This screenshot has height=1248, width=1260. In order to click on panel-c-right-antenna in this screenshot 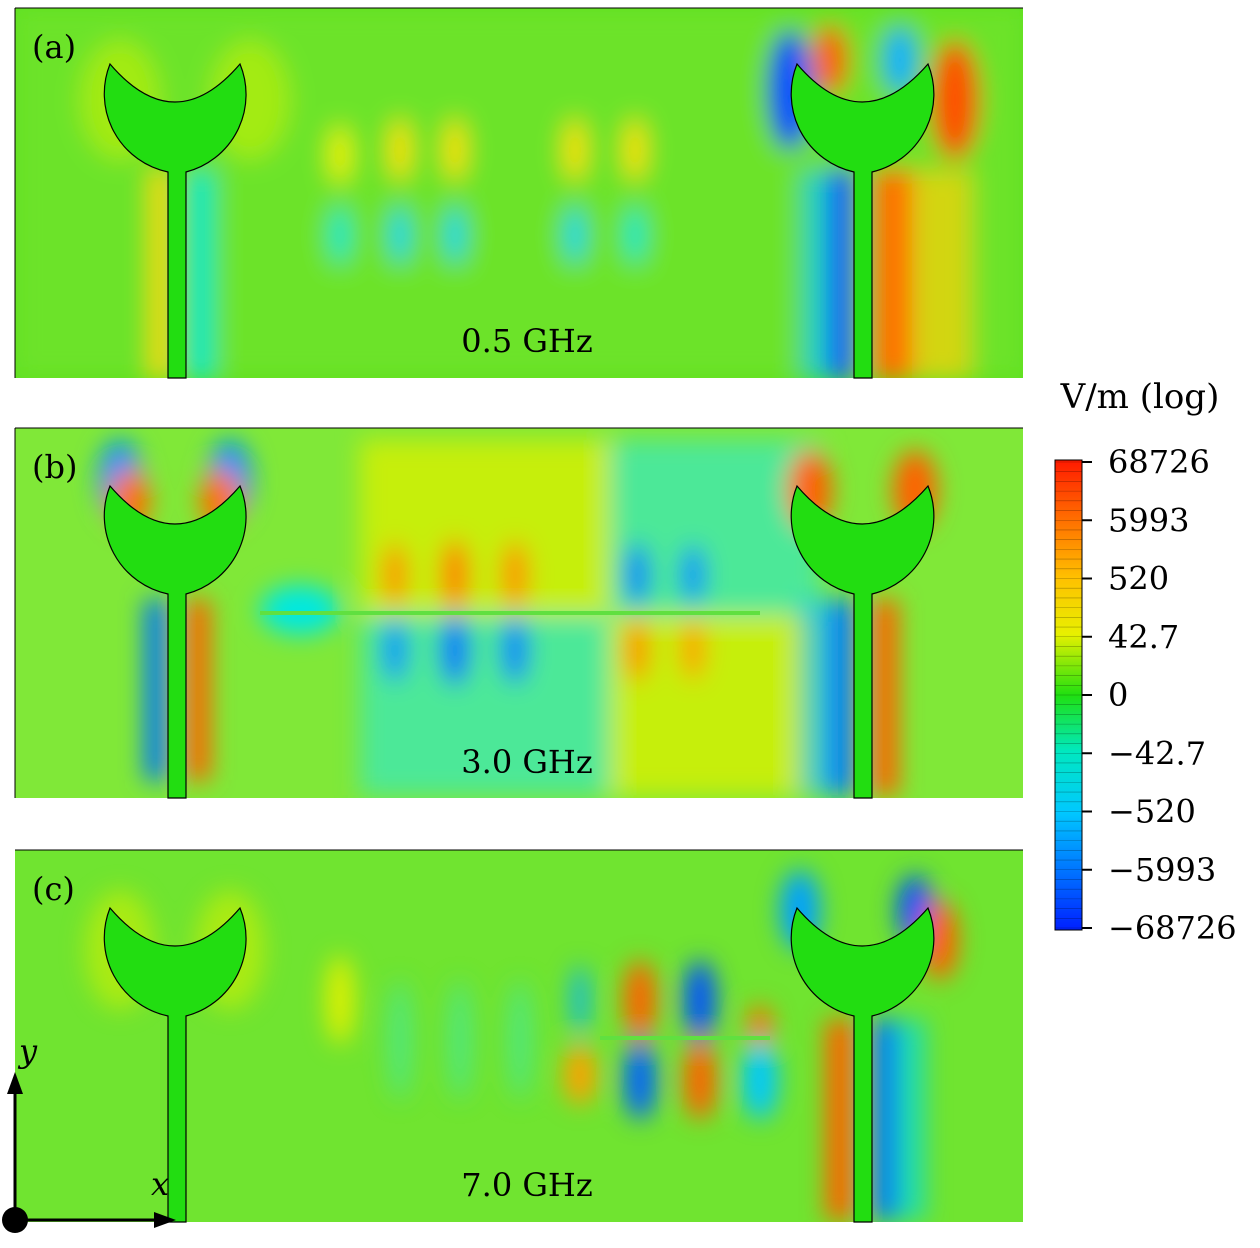, I will do `click(862, 1064)`.